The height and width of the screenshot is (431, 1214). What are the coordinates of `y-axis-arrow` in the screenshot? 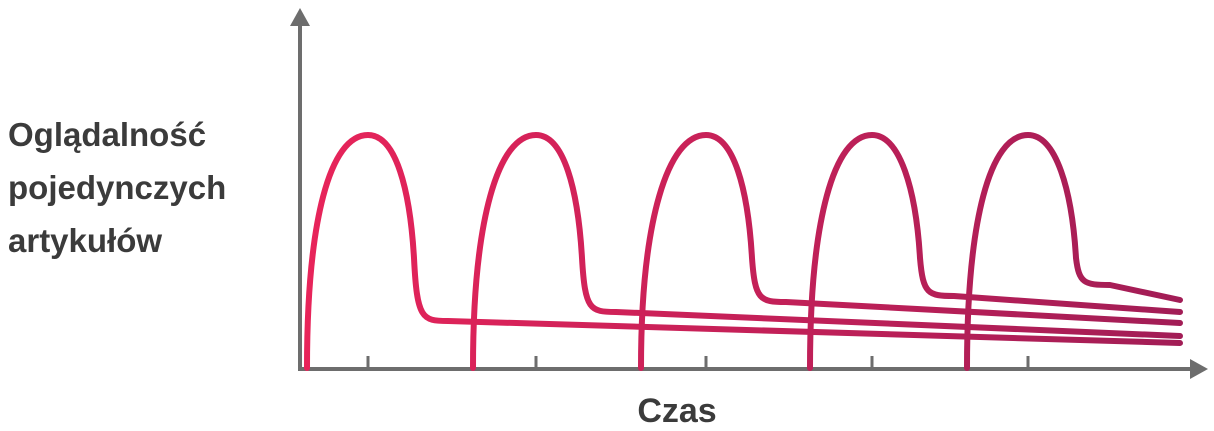 It's located at (300, 17).